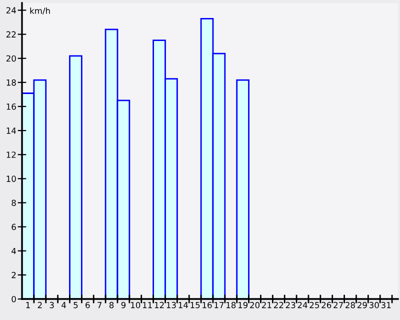 The height and width of the screenshot is (320, 400). I want to click on x-tick-label: 18, so click(231, 305).